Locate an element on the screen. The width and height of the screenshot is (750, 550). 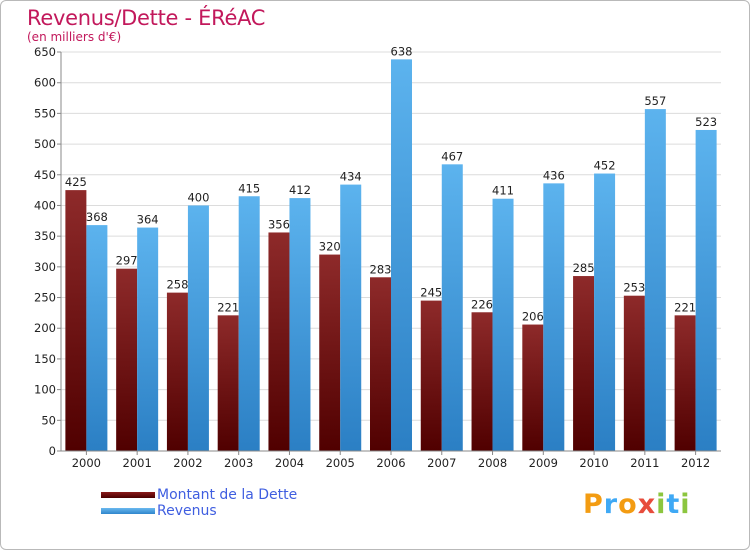
y-tick-label: 150 is located at coordinates (45, 359).